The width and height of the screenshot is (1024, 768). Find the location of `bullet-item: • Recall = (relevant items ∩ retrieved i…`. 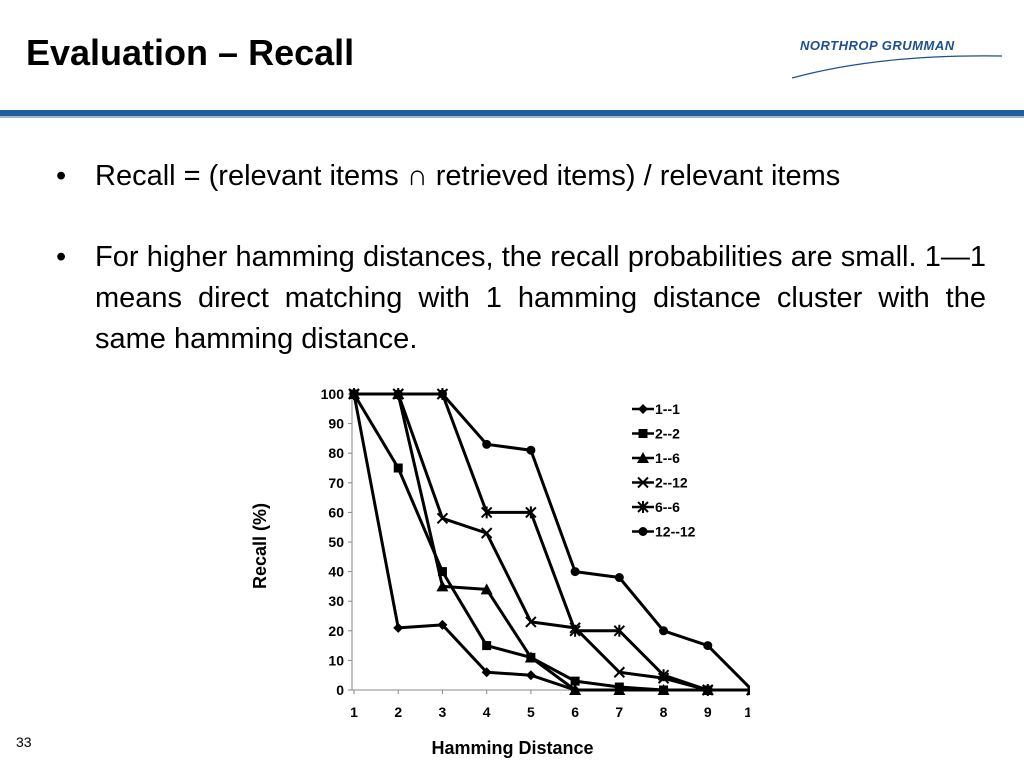

bullet-item: • Recall = (relevant items ∩ retrieved i… is located at coordinates (519, 176).